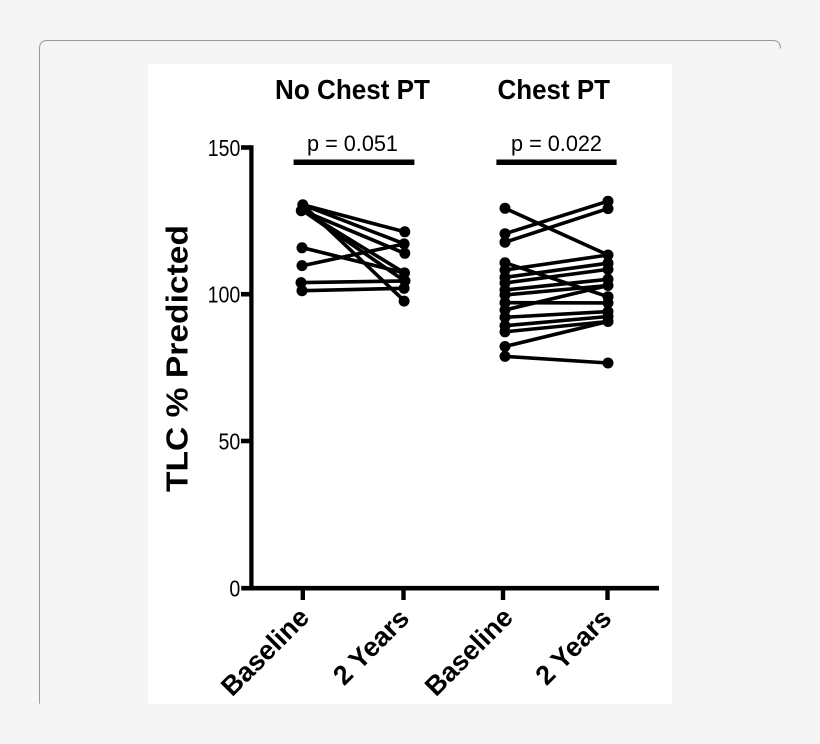 Image resolution: width=820 pixels, height=744 pixels. I want to click on svg-text: p = 0.051, so click(352, 143).